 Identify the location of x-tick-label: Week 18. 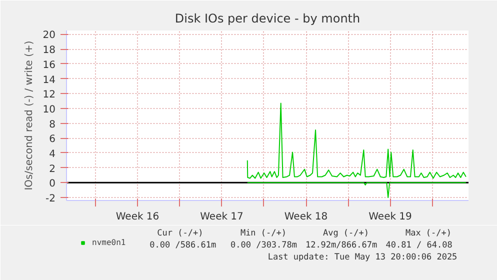
(306, 217).